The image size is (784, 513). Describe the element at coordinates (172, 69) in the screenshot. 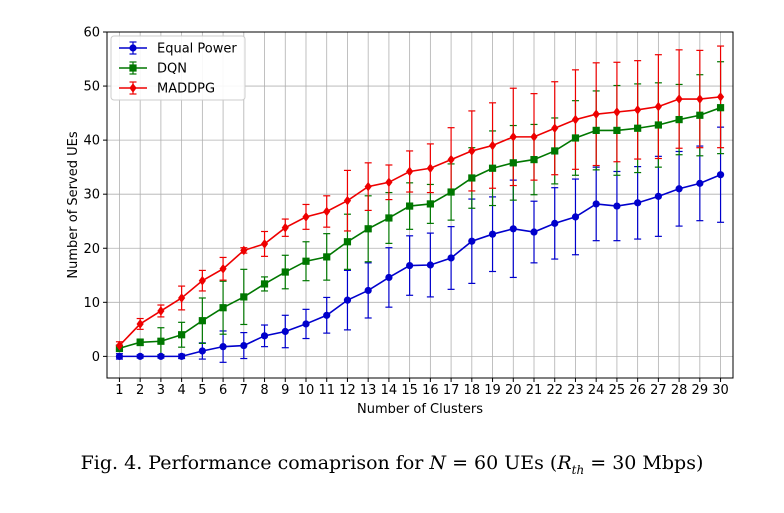

I see `legend-label-dqn: DQN` at that location.